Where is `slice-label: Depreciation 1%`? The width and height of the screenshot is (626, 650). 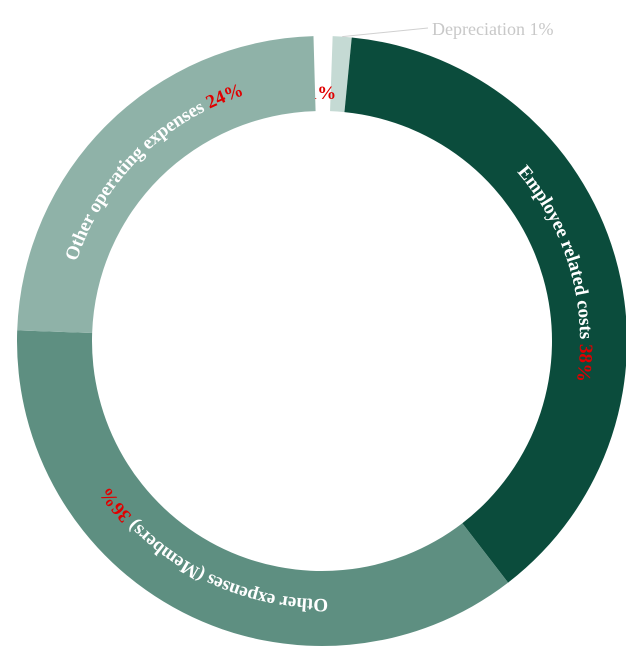
slice-label: Depreciation 1% is located at coordinates (492, 29).